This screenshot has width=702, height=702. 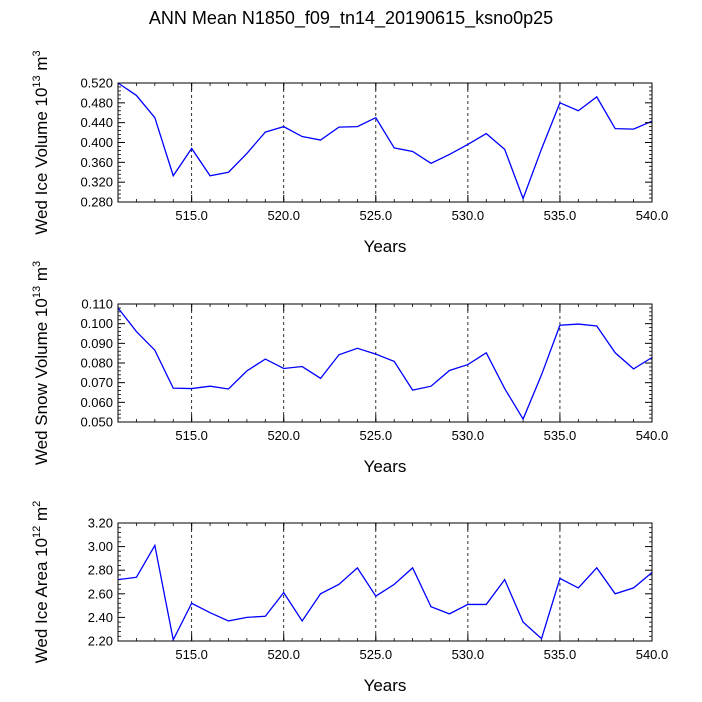 I want to click on y-axis-label-unit-exponent: 2, so click(x=37, y=504).